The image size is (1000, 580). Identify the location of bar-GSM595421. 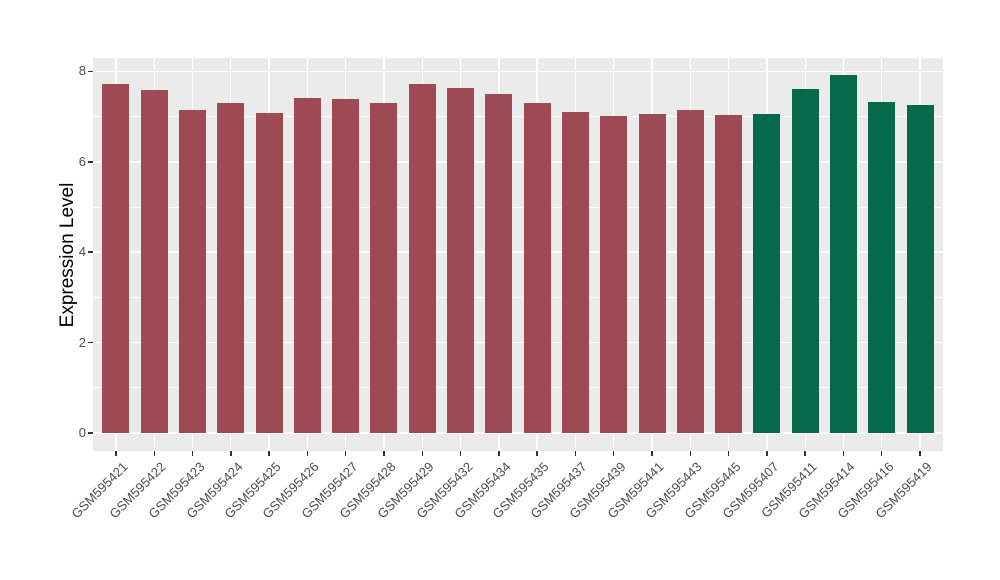
(116, 258).